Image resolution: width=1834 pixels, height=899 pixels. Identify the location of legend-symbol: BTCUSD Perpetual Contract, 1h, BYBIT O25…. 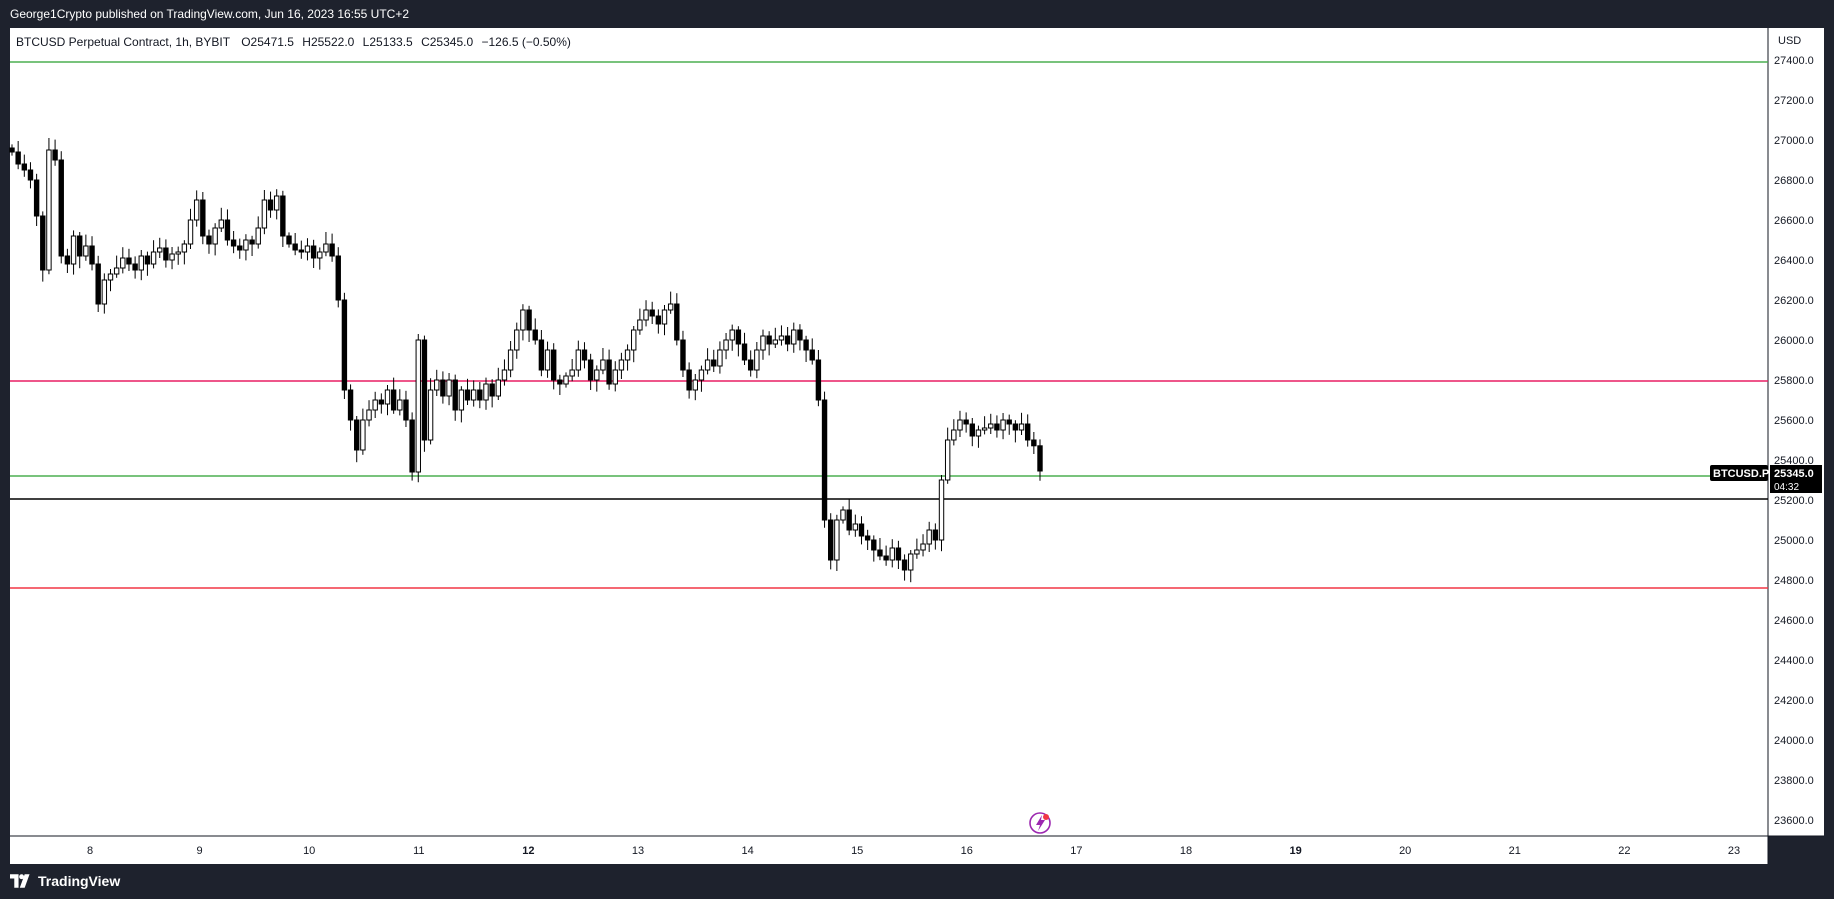
(293, 42).